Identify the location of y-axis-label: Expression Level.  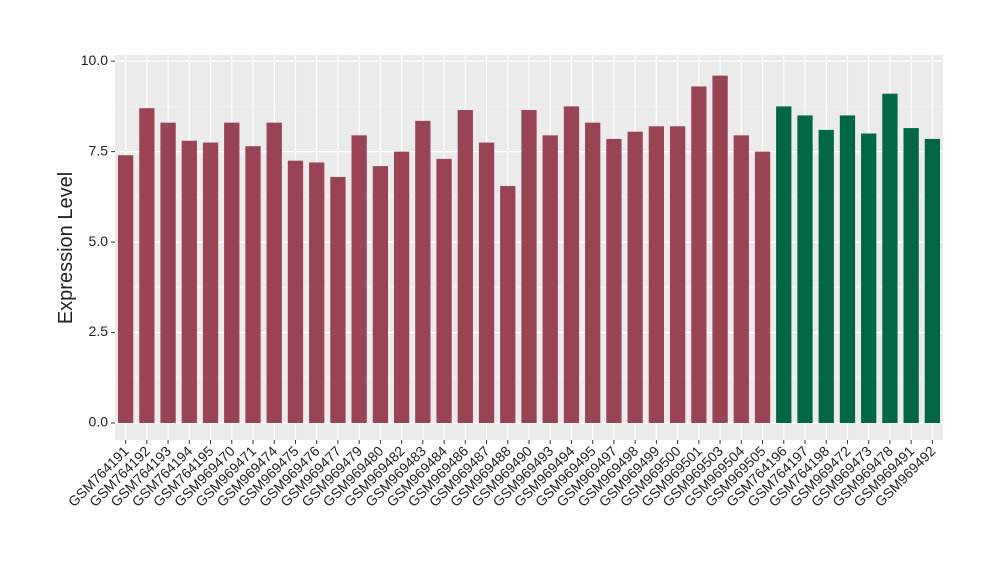
(66, 248).